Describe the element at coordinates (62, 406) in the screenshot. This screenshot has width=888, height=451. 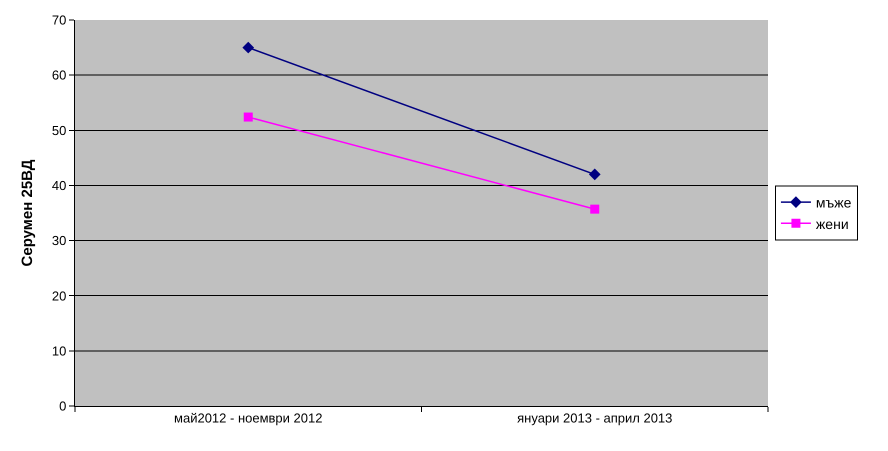
I see `y-tick-label: 0` at that location.